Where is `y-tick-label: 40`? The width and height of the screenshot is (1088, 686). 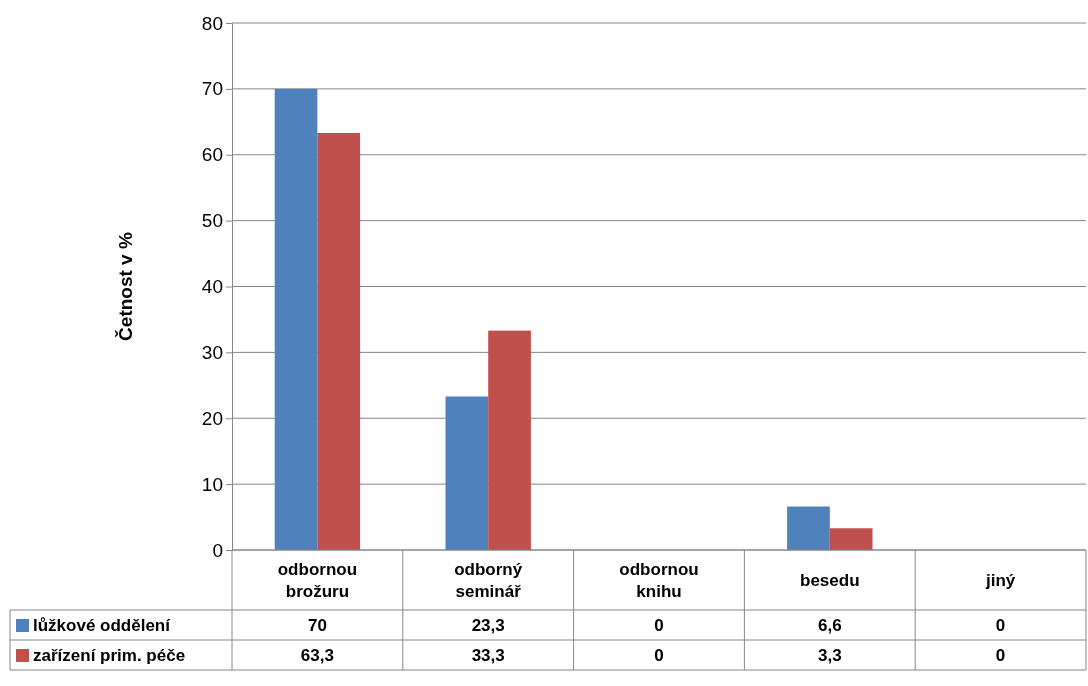
y-tick-label: 40 is located at coordinates (212, 287).